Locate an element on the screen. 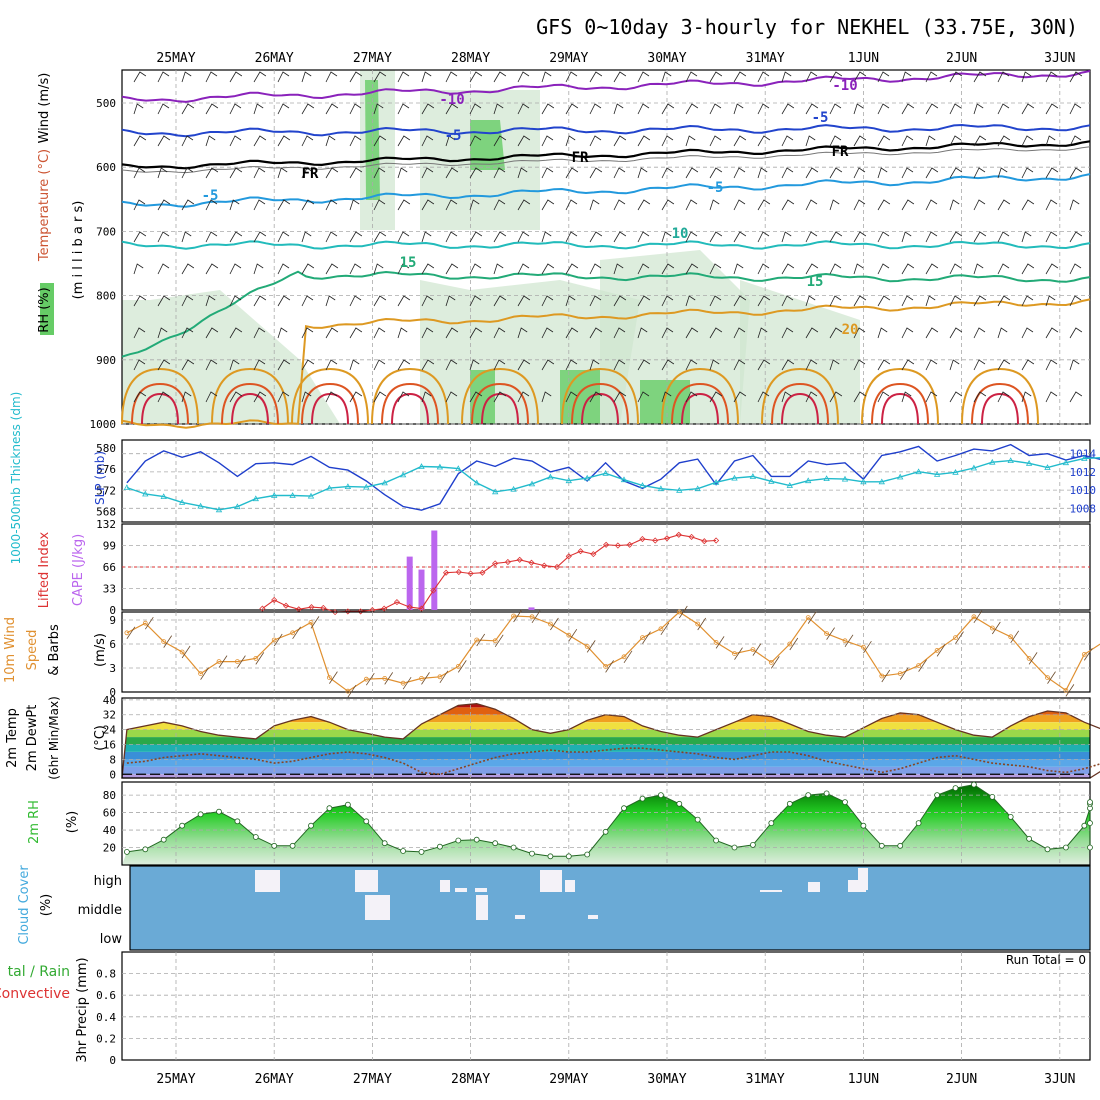 This screenshot has width=1100, height=1100. precip-tick: 0 is located at coordinates (112, 1060).